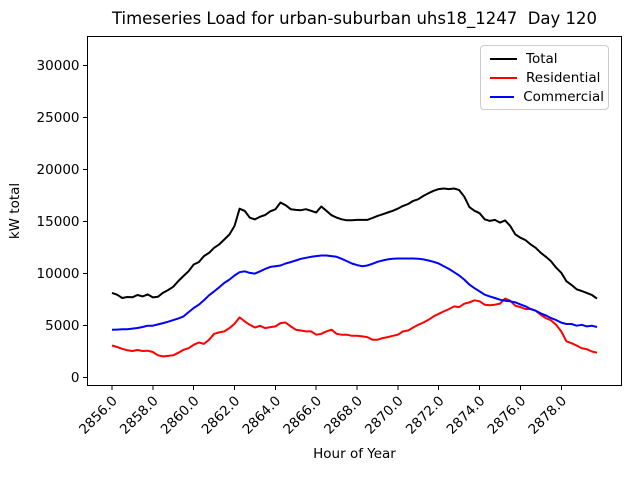 This screenshot has width=640, height=480. I want to click on legend: Total Residential Commercial, so click(544, 77).